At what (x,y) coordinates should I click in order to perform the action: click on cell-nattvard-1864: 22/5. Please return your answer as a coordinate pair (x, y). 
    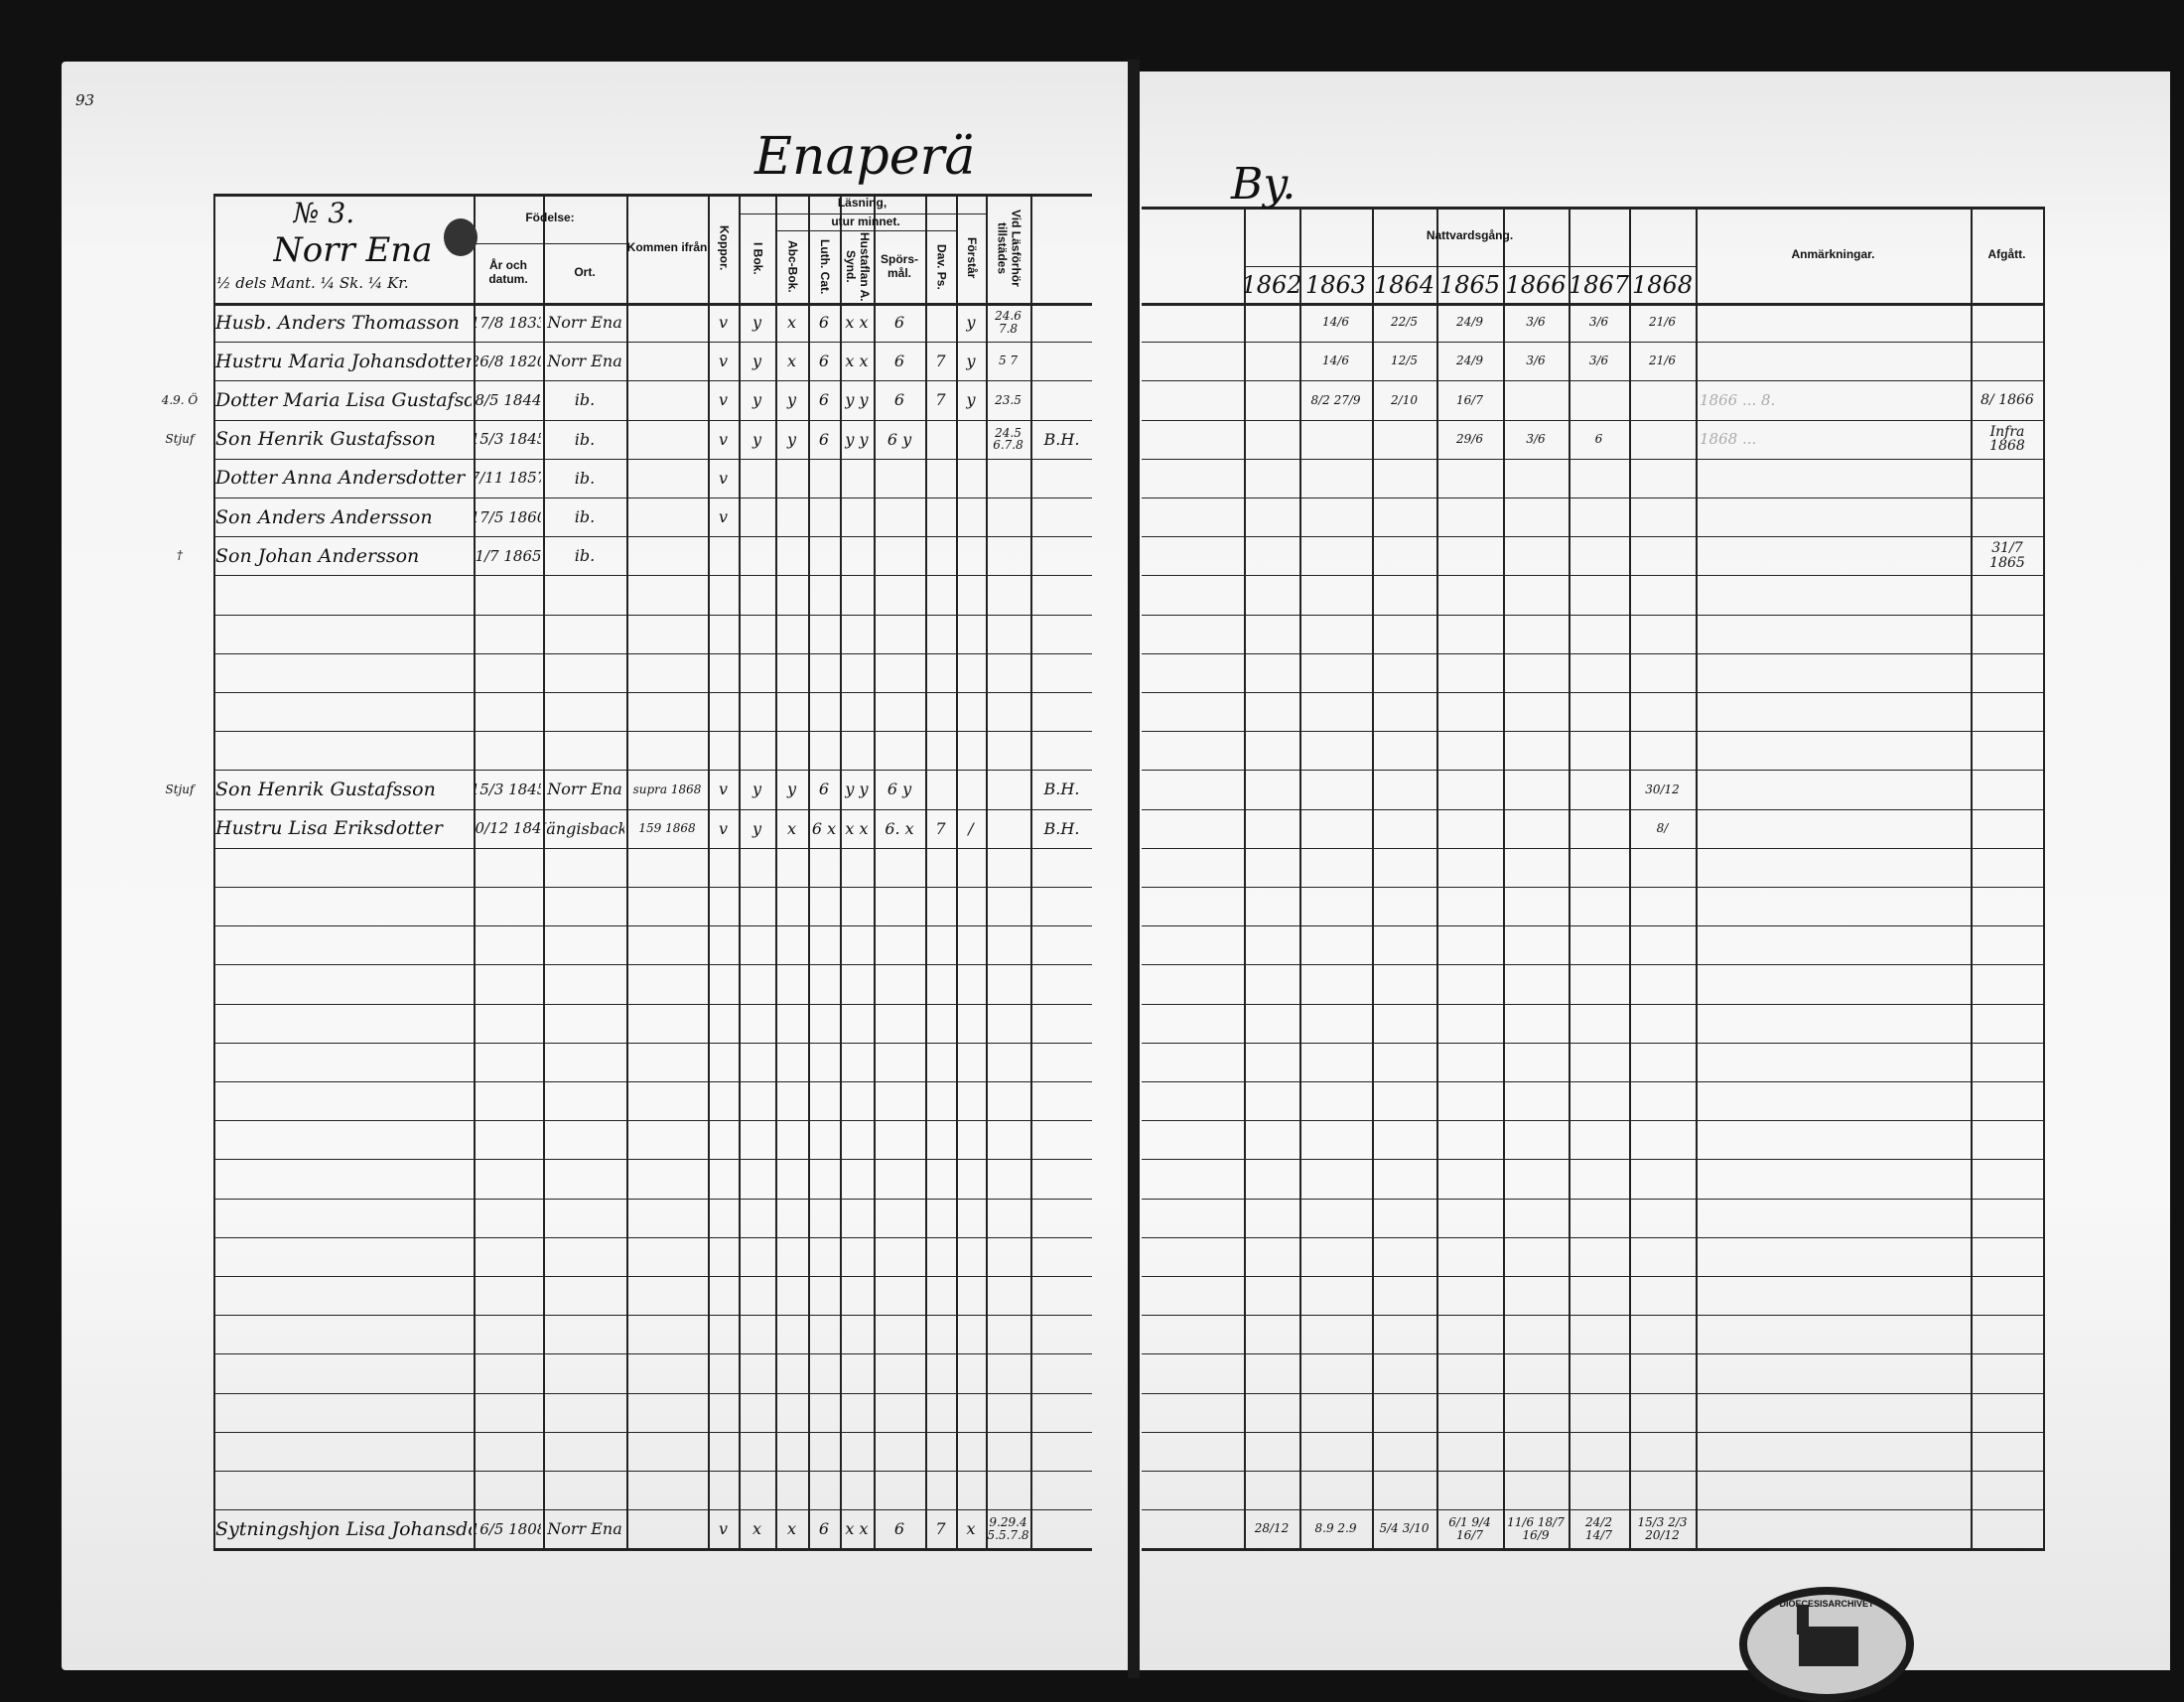
    Looking at the image, I should click on (1404, 322).